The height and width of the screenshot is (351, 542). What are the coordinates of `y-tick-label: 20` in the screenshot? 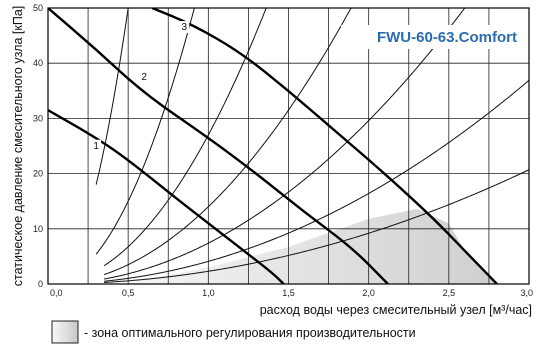 It's located at (38, 174).